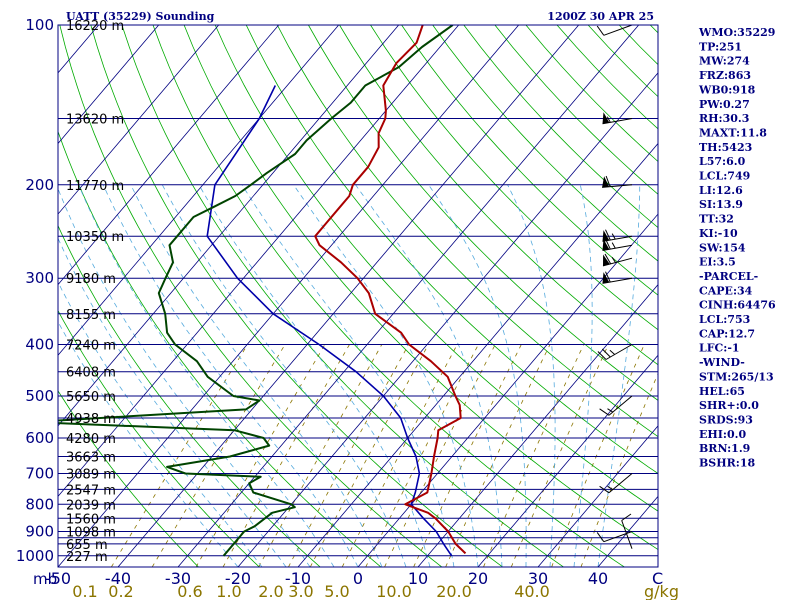 This screenshot has height=604, width=800. I want to click on sounding-index-item: CINH:64476, so click(737, 305).